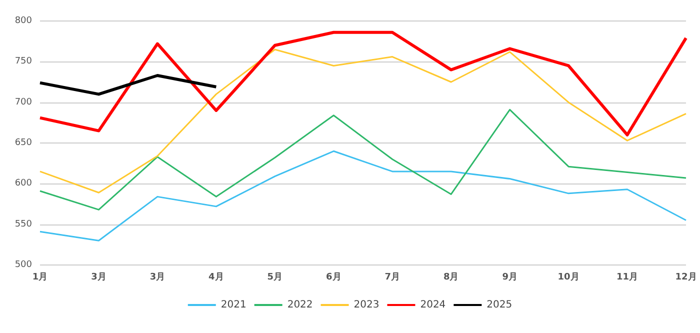  I want to click on y-tick-label: 750, so click(23, 61).